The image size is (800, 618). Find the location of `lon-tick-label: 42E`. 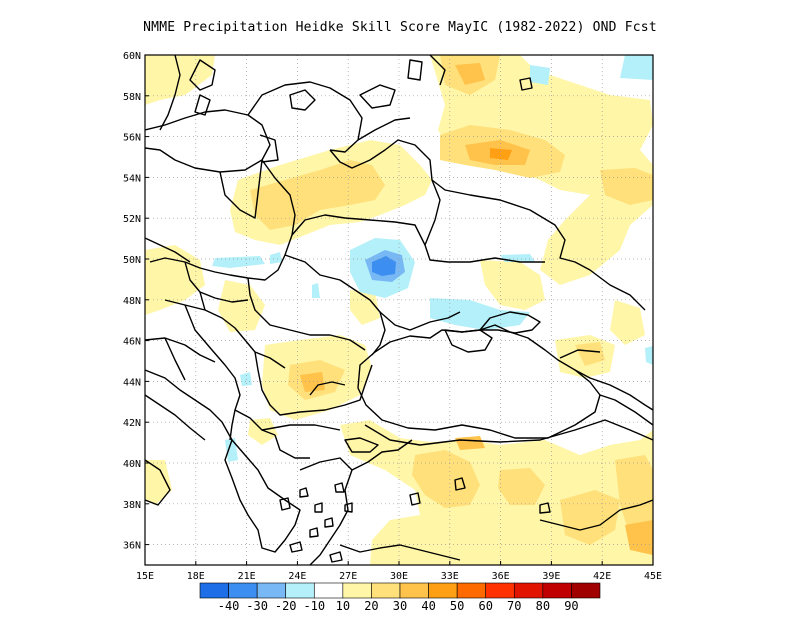

lon-tick-label: 42E is located at coordinates (602, 576).